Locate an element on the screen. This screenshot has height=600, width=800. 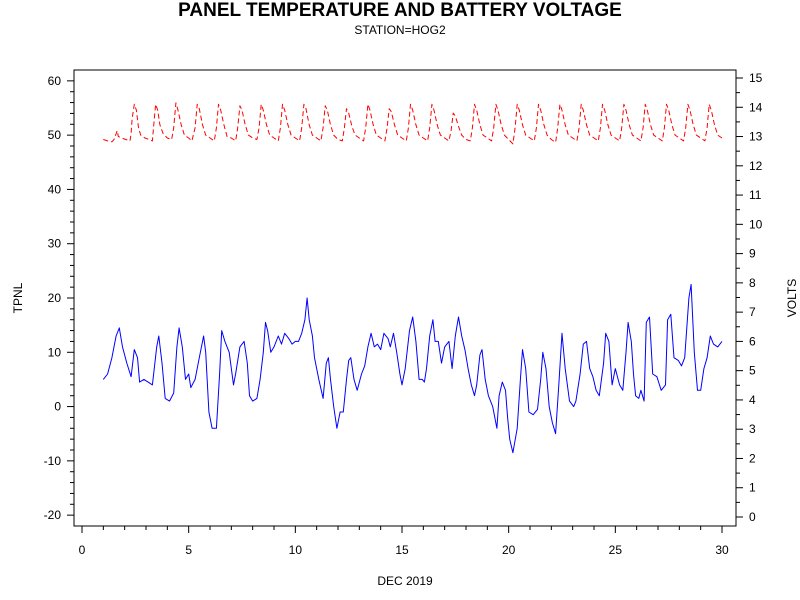
y-right-tick-label: 14 is located at coordinates (756, 107).